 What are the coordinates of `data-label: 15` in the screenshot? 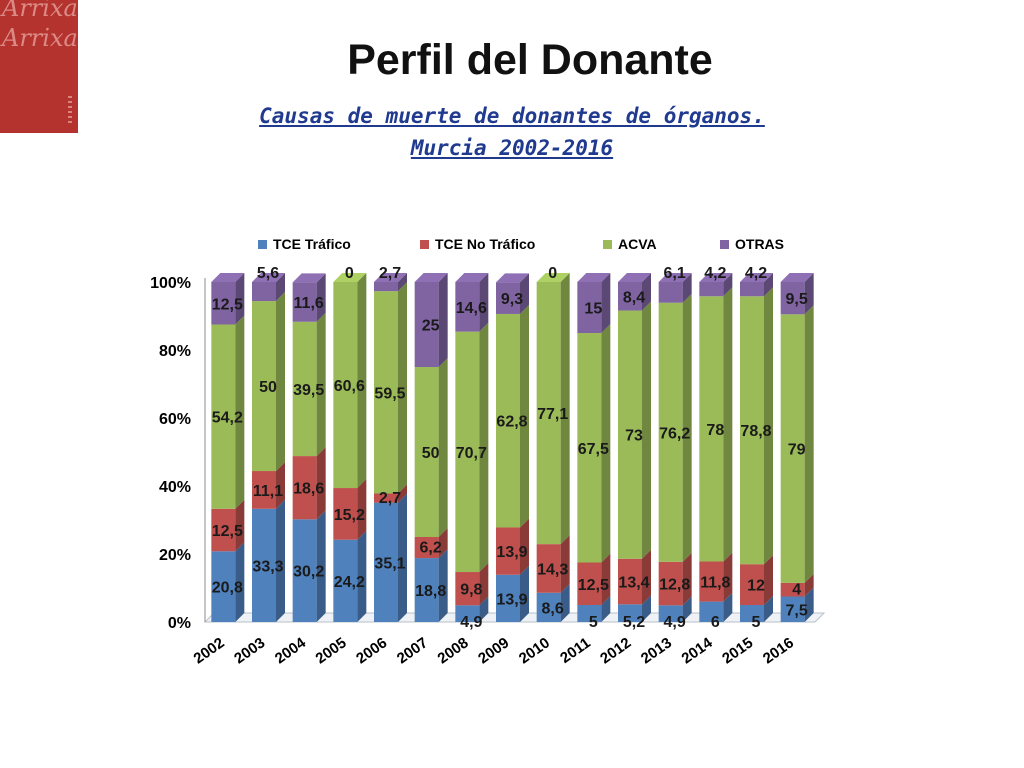 It's located at (593, 309).